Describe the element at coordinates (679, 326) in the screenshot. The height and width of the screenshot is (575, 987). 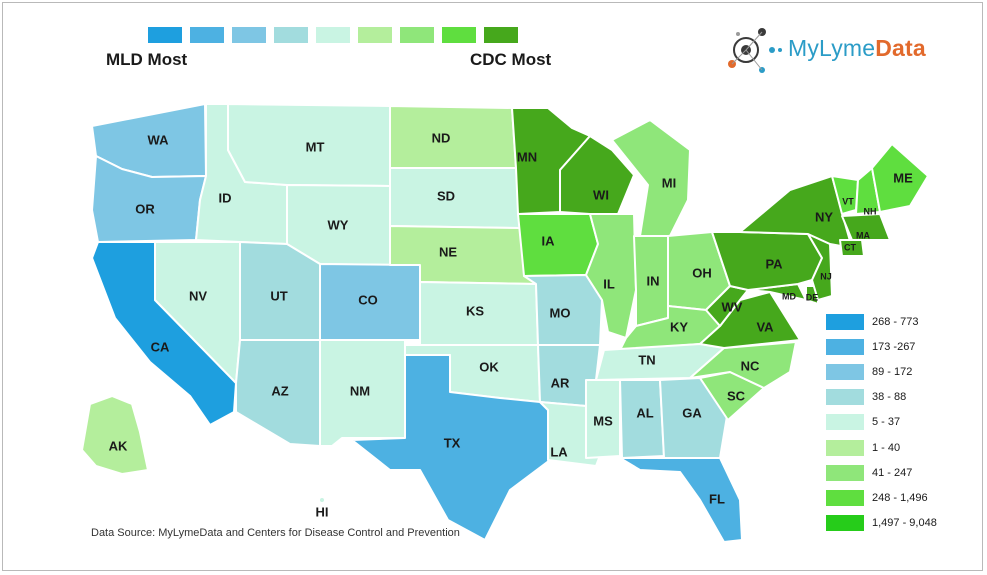
I see `state-label-KY: KY` at that location.